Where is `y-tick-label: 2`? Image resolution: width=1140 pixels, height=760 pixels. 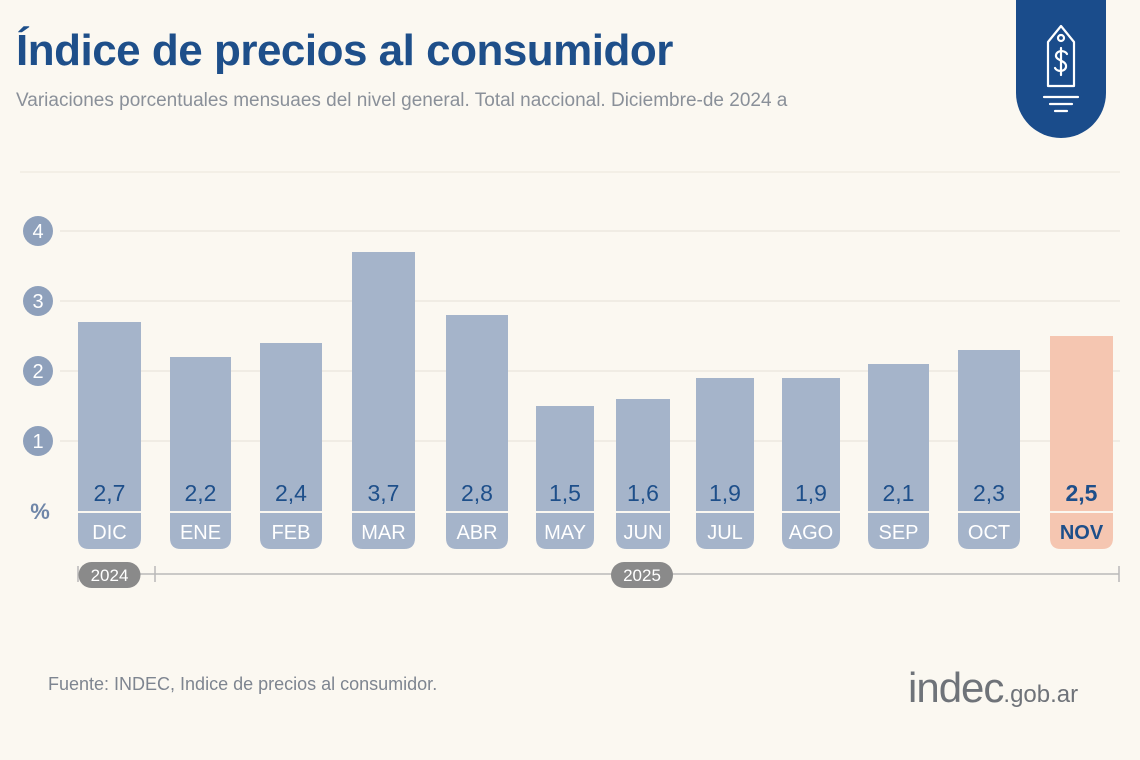 y-tick-label: 2 is located at coordinates (37, 372).